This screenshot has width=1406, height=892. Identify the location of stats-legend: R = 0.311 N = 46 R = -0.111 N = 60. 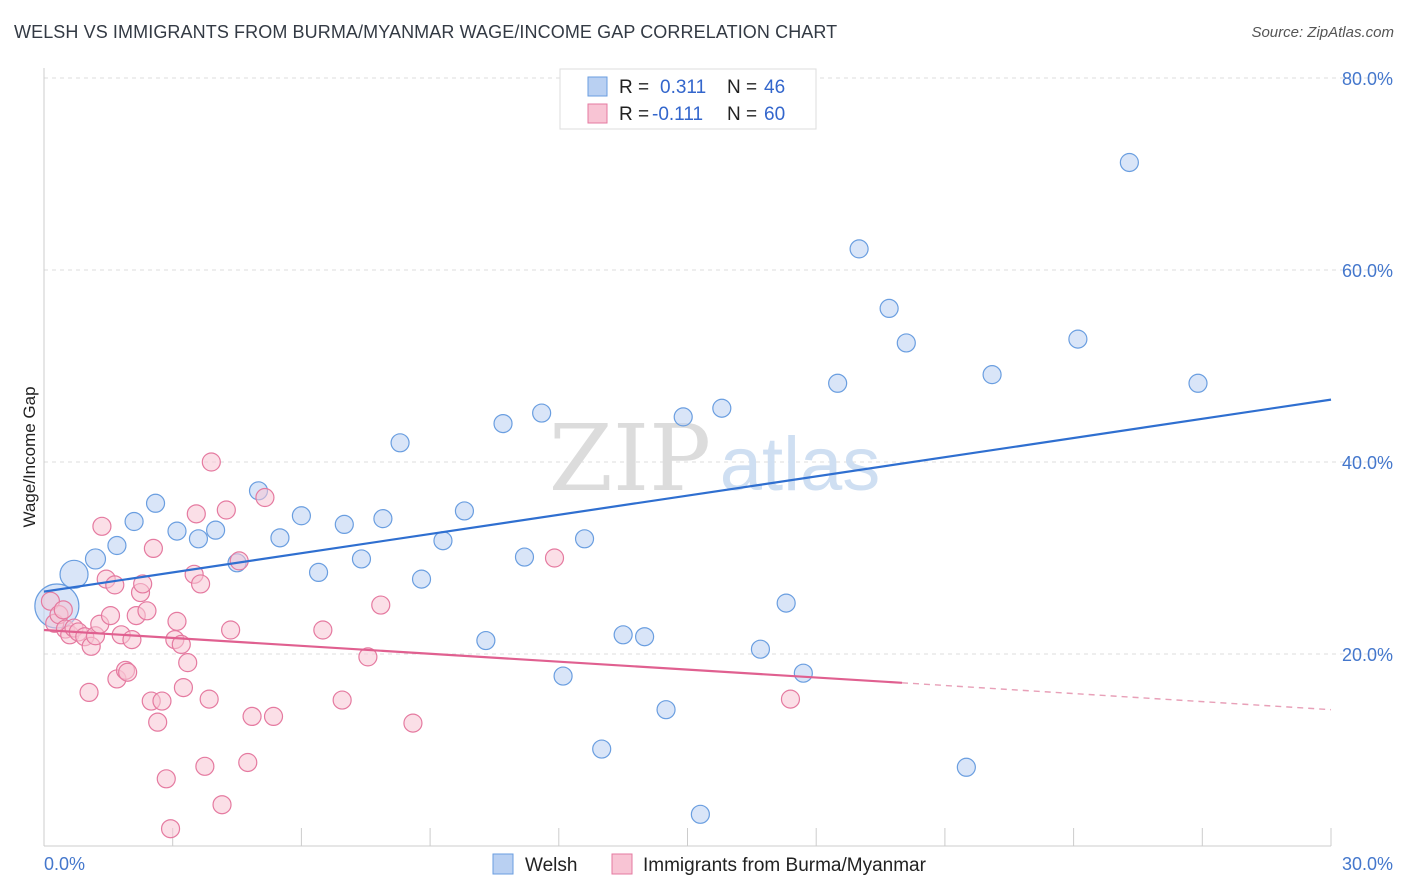
(688, 99).